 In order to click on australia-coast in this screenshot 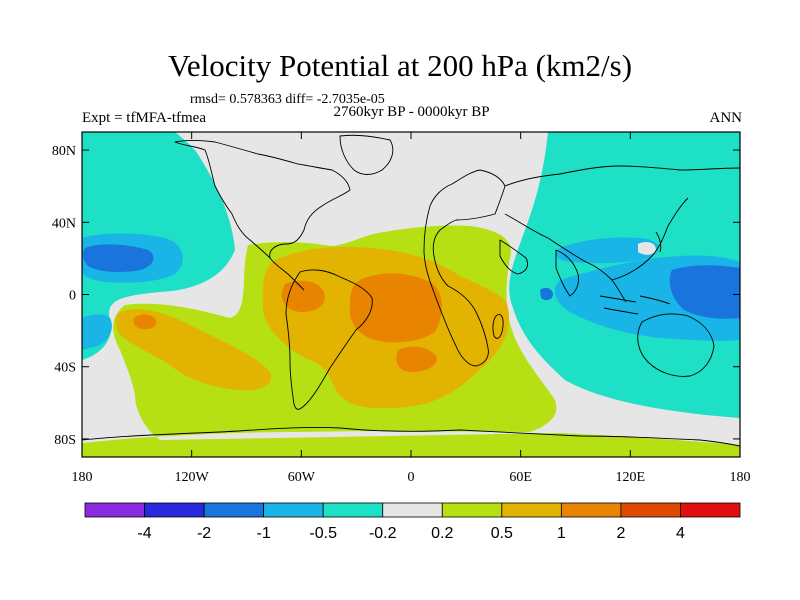, I will do `click(676, 345)`.